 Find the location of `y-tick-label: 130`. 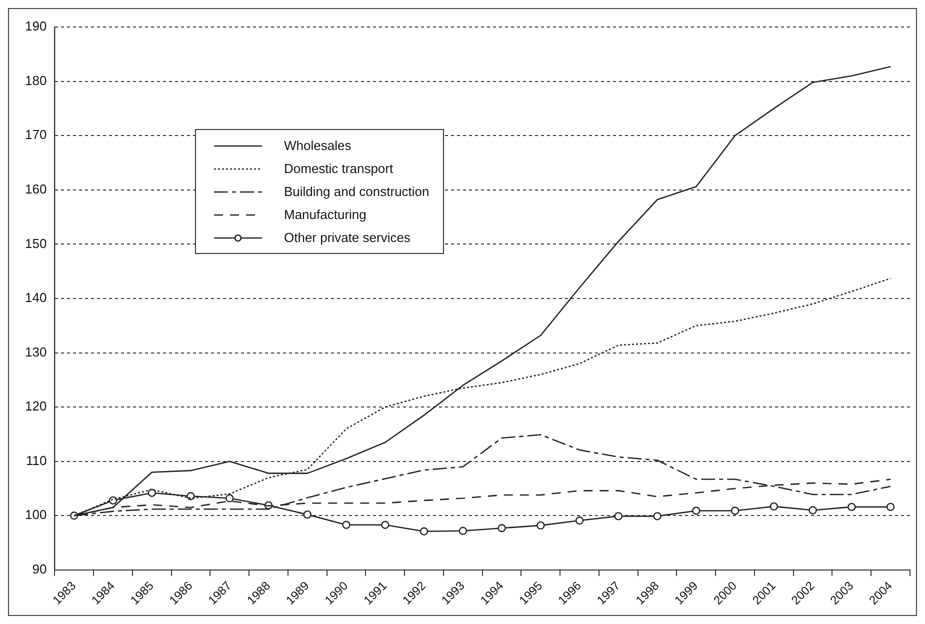

y-tick-label: 130 is located at coordinates (35, 352).